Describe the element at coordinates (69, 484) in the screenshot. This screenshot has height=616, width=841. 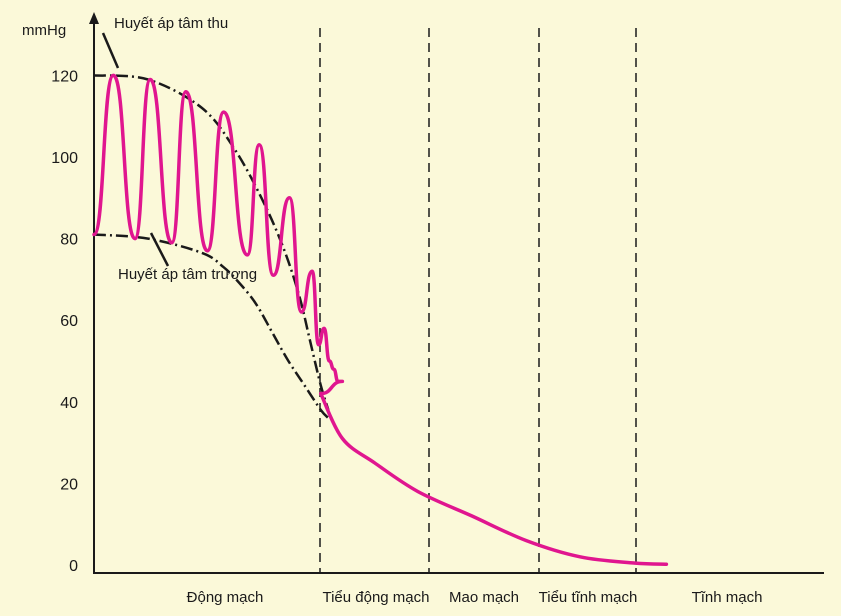
I see `y-tick-label: 20` at that location.